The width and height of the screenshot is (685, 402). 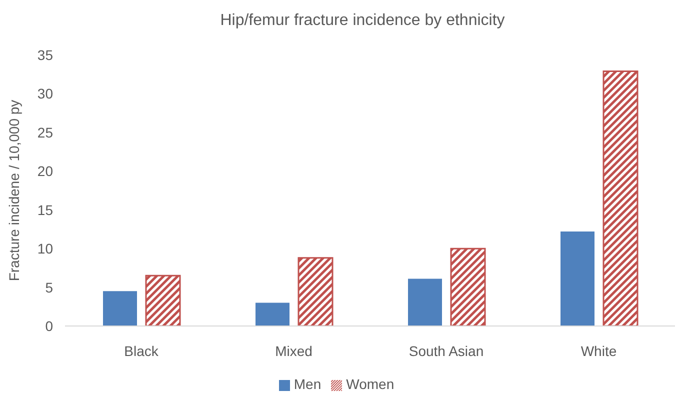 What do you see at coordinates (446, 350) in the screenshot?
I see `x-tick-label: South Asian` at bounding box center [446, 350].